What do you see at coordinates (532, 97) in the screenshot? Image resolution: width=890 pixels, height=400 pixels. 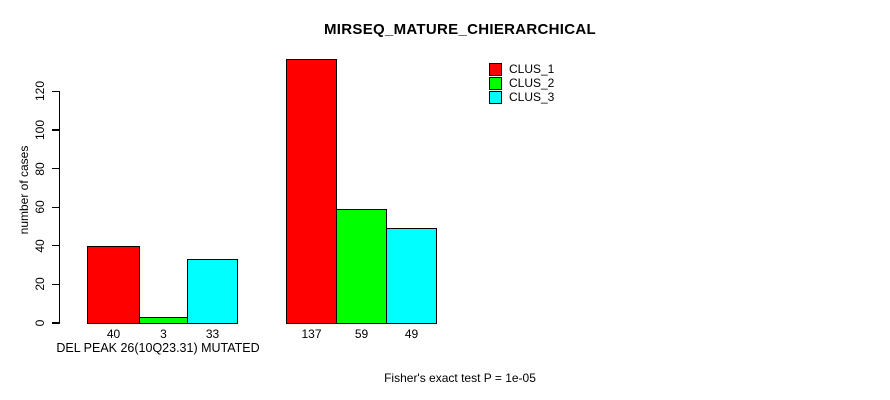 I see `legend-label: CLUS_3` at bounding box center [532, 97].